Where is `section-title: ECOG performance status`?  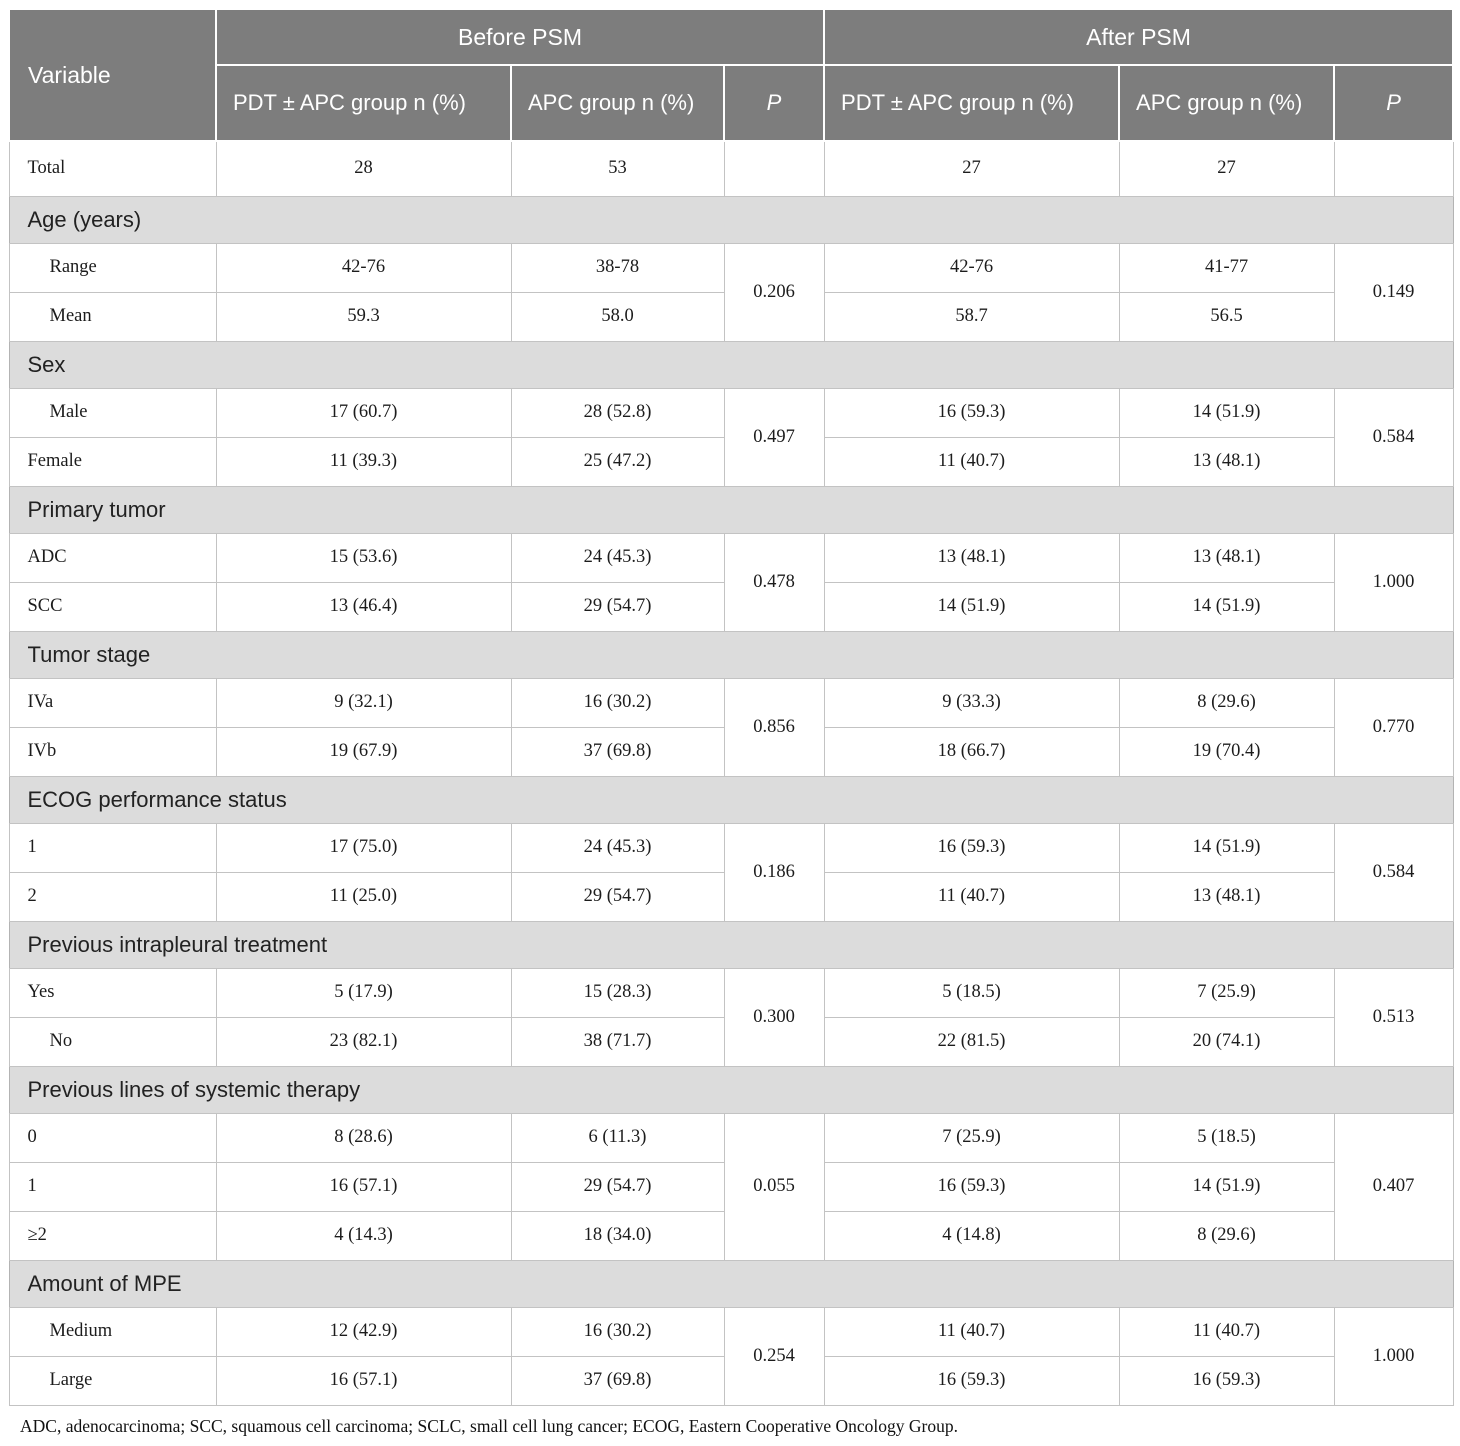
section-title: ECOG performance status is located at coordinates (731, 799).